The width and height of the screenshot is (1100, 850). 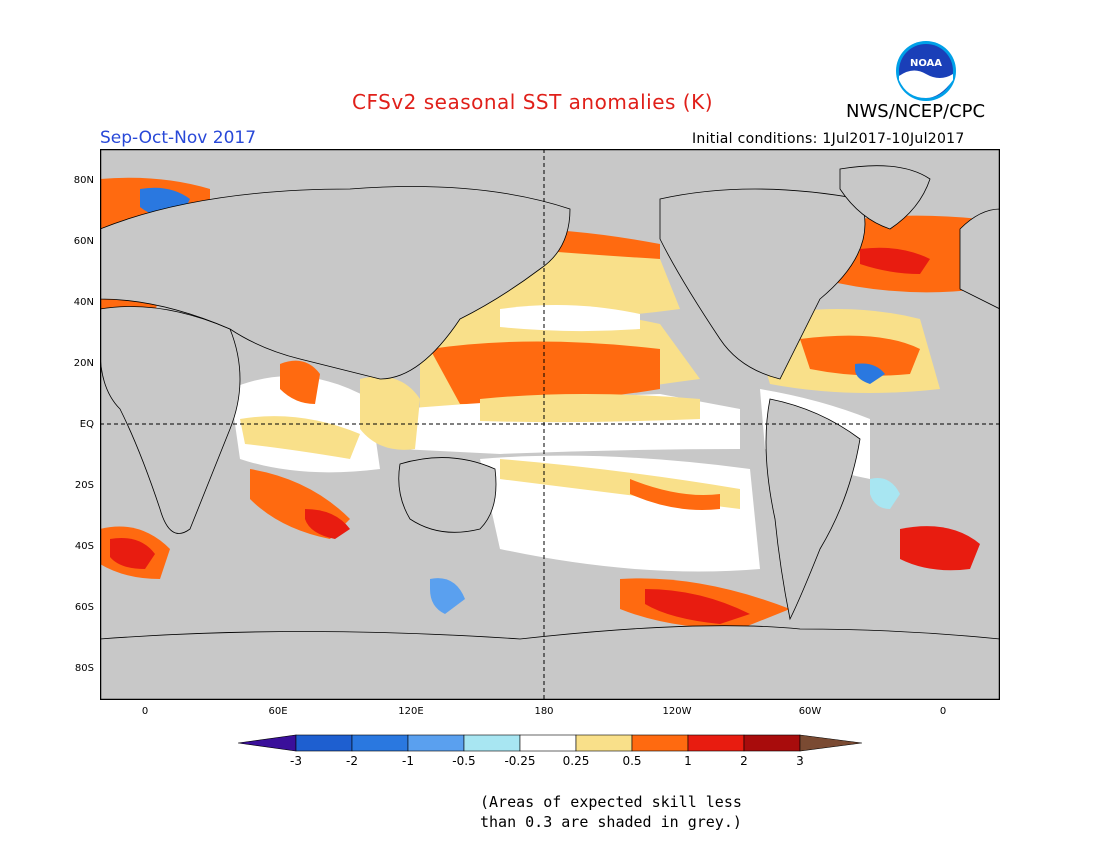 I want to click on map-title: CFSv2 seasonal SST anomalies (K), so click(x=532, y=102).